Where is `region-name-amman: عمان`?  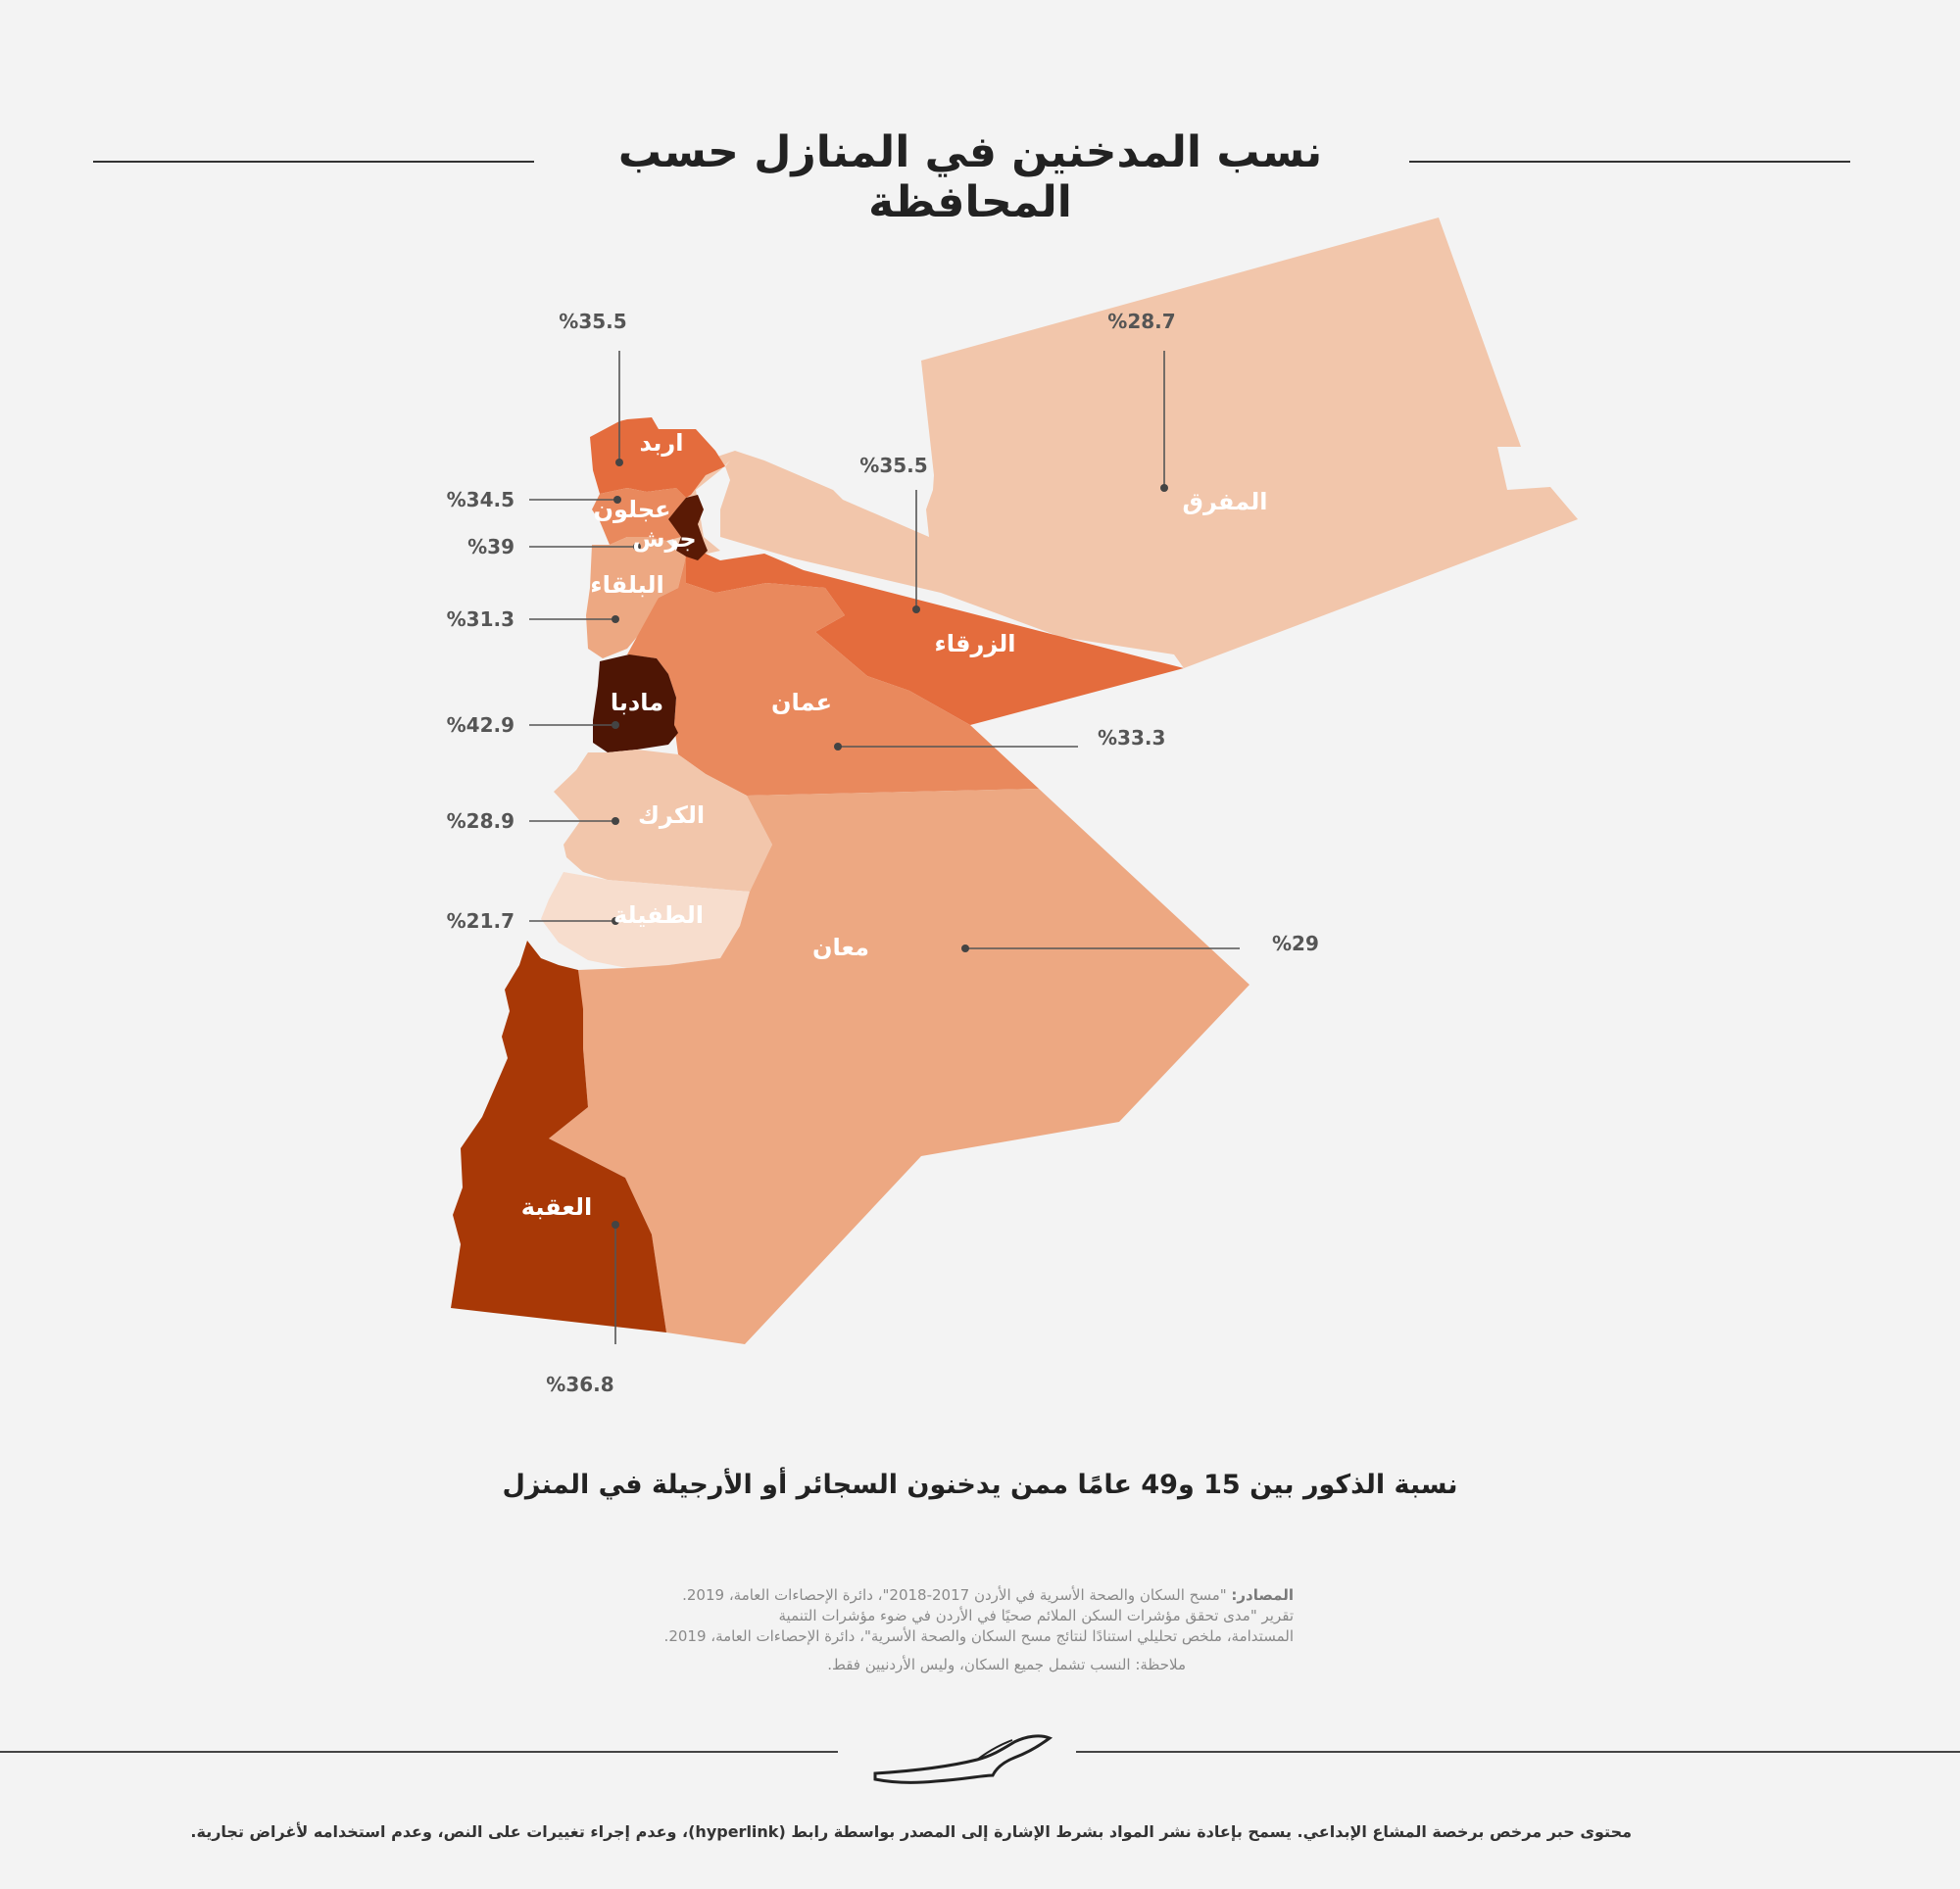
region-name-amman: عمان is located at coordinates (801, 702).